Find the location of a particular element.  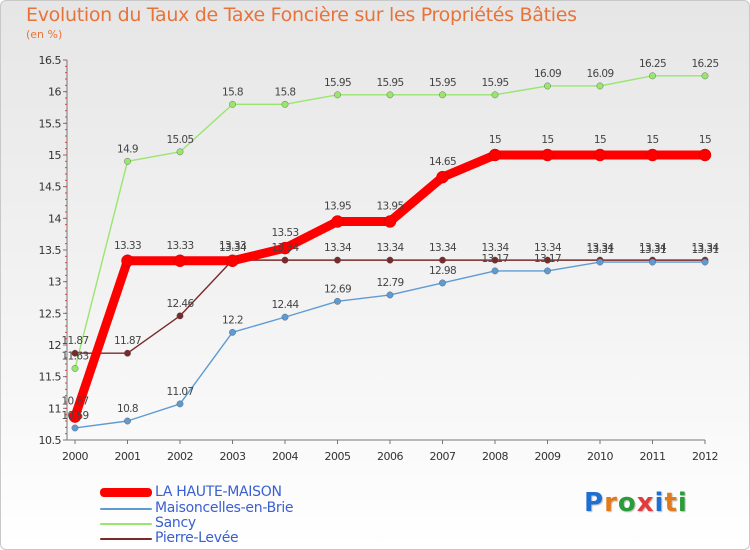

y-tick-label: 10.5 is located at coordinates (50, 440).